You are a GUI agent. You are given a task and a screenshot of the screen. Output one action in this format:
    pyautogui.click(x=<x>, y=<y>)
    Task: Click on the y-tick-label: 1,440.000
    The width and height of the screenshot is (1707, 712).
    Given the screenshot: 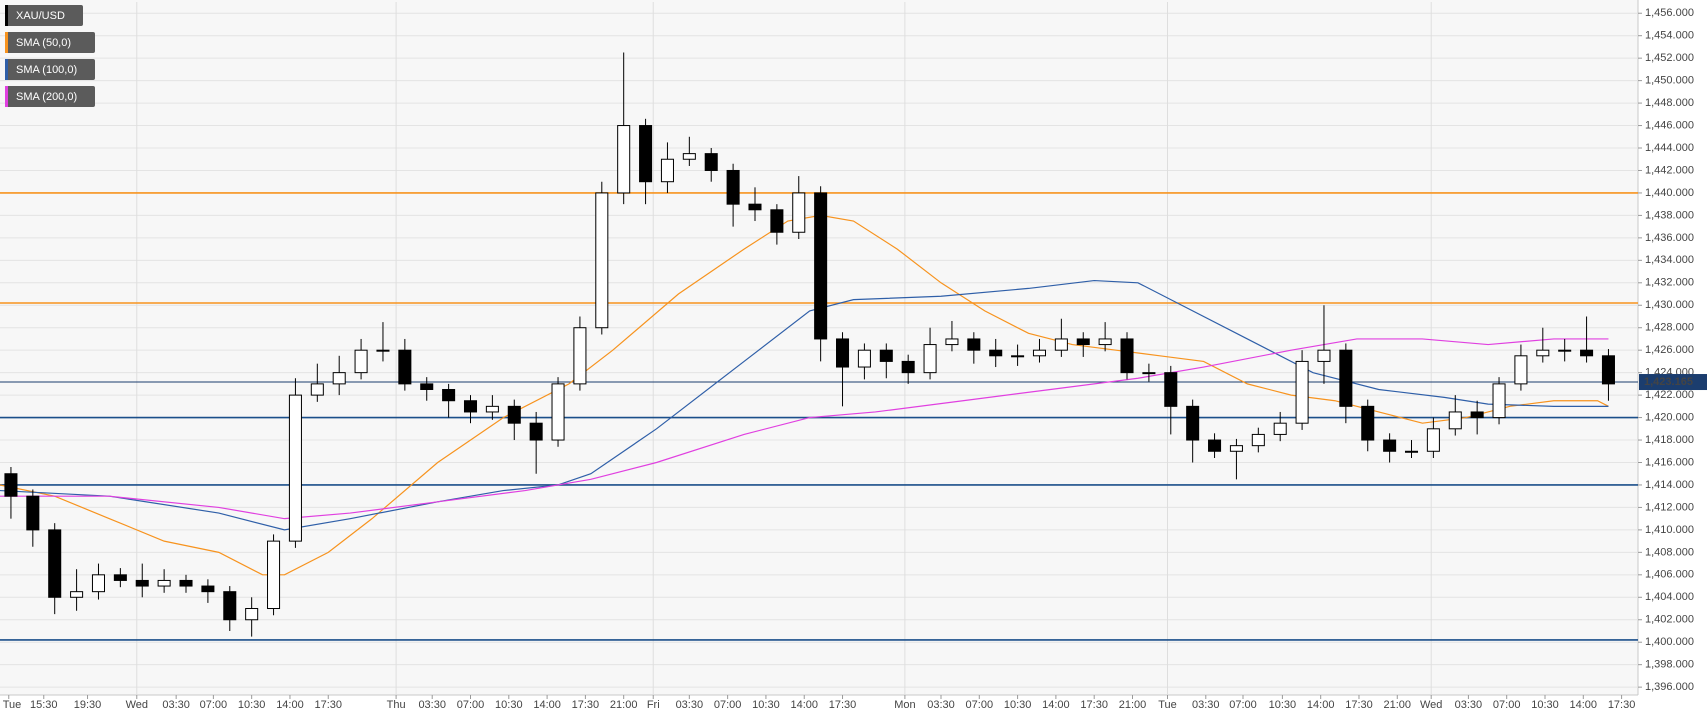 What is the action you would take?
    pyautogui.click(x=1669, y=193)
    